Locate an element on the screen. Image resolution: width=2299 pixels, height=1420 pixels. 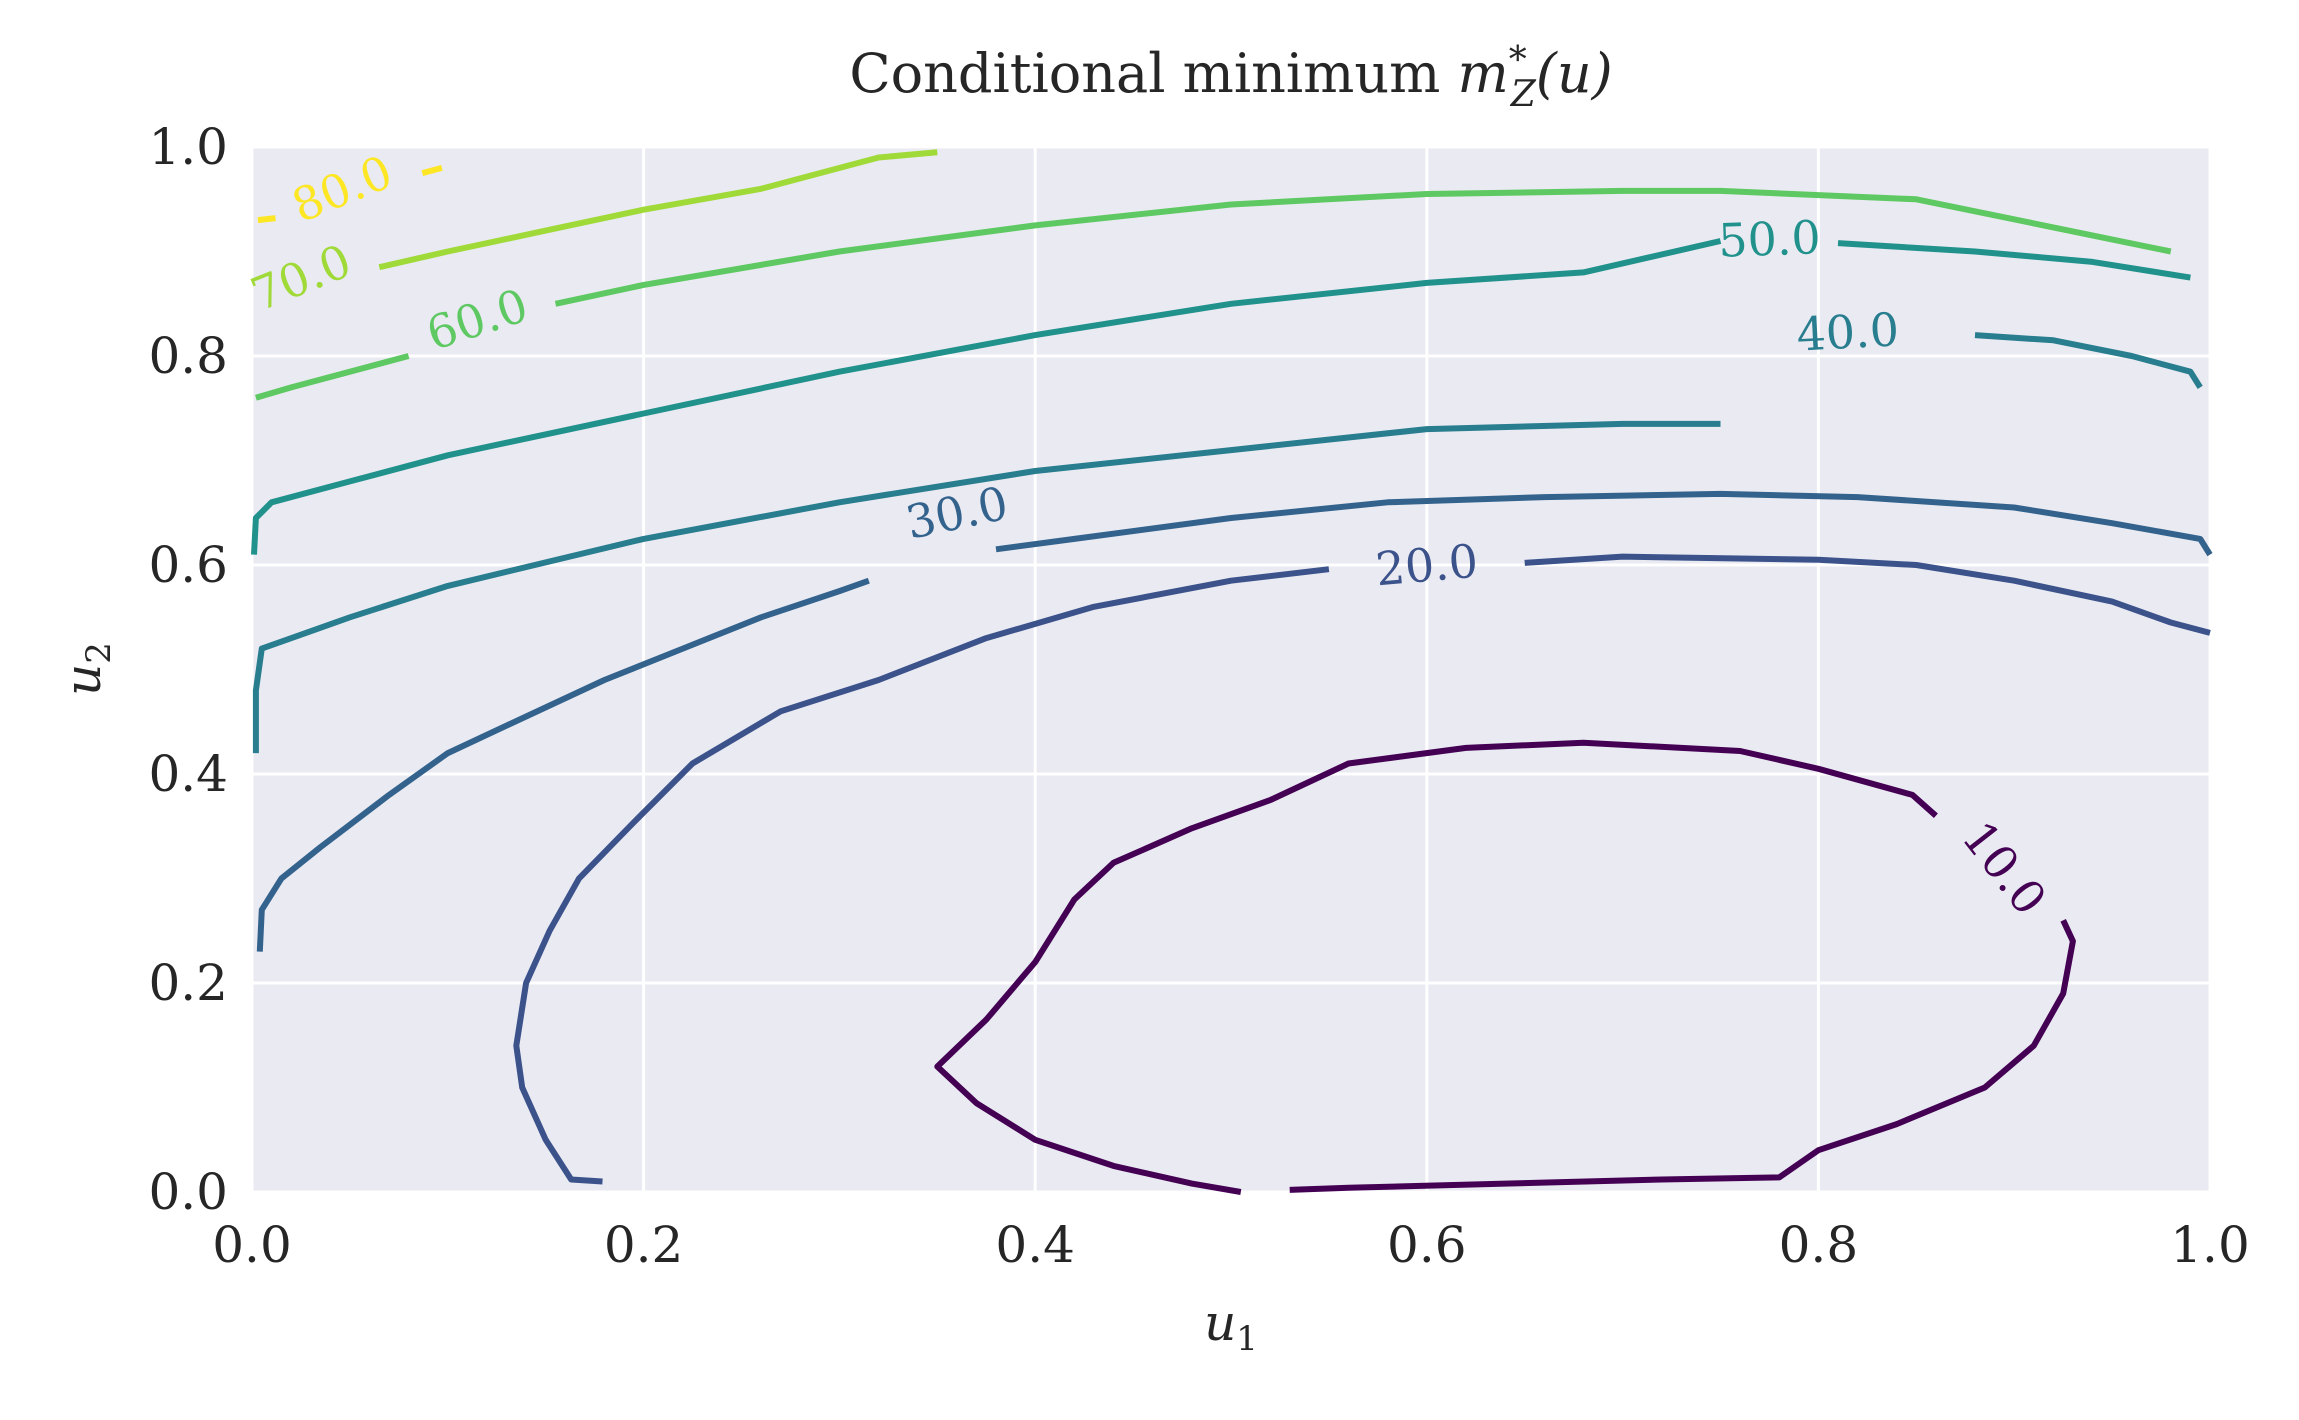
y-axis-label: u2 is located at coordinates (86, 669).